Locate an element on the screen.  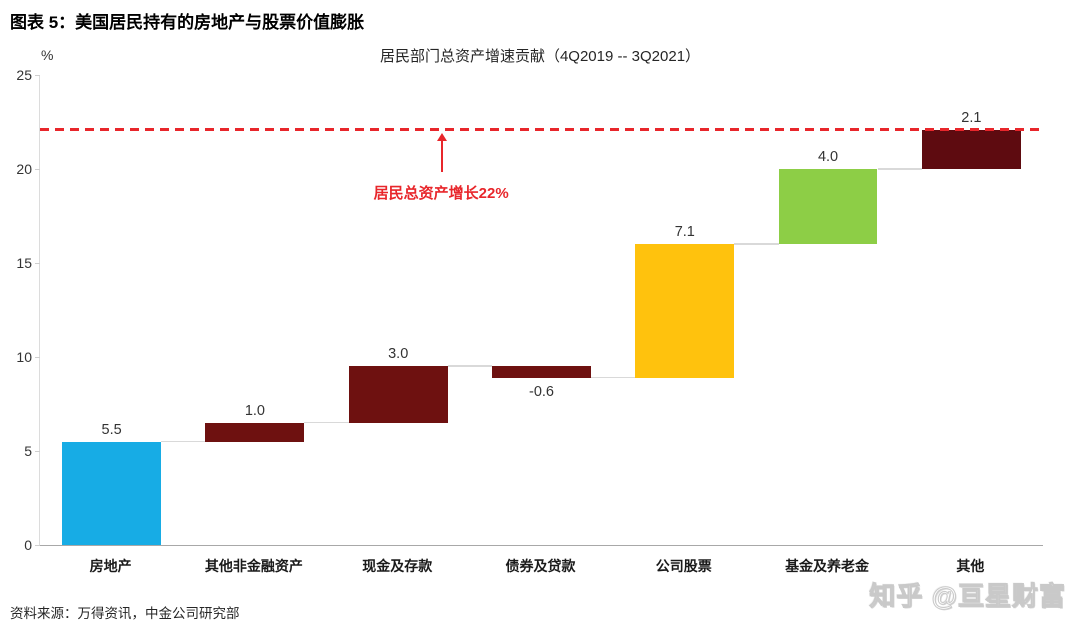
bar-value-label: 7.1 is located at coordinates (684, 232).